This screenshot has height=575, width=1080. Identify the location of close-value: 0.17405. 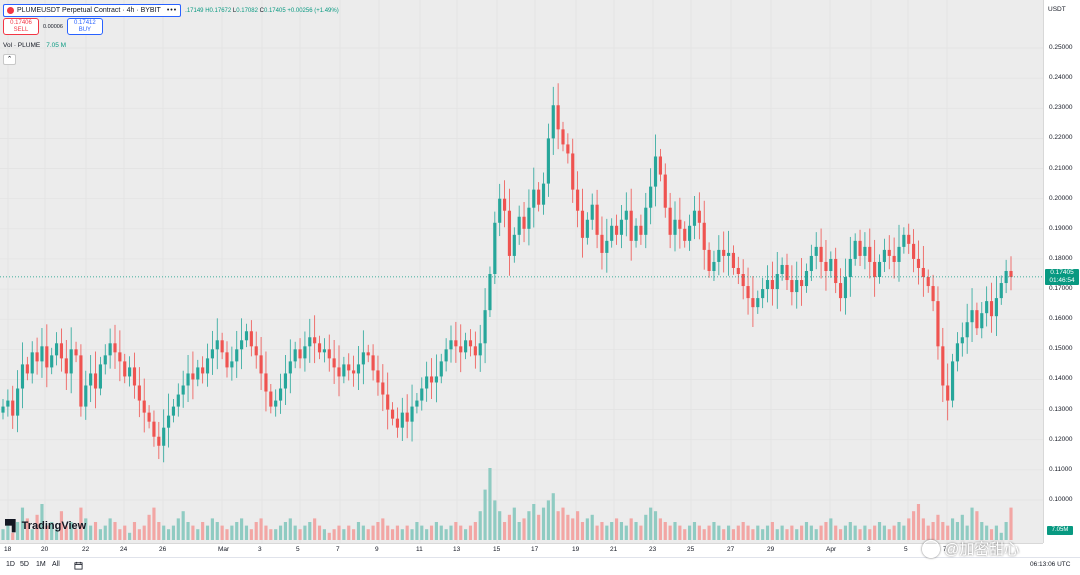
(274, 10).